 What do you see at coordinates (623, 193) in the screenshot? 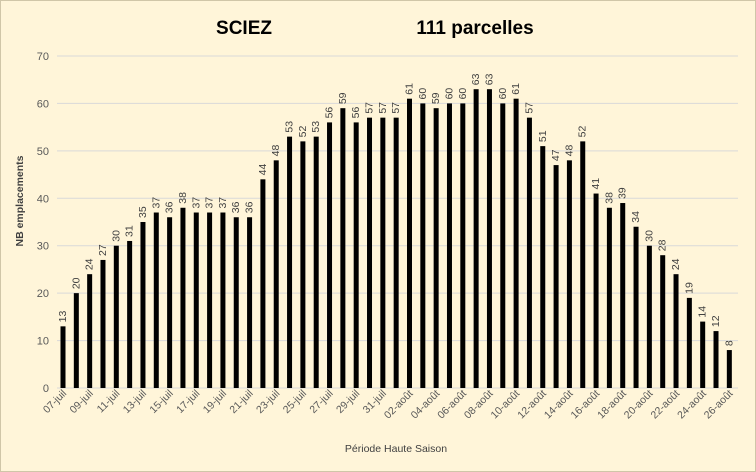
I see `data-label: 39` at bounding box center [623, 193].